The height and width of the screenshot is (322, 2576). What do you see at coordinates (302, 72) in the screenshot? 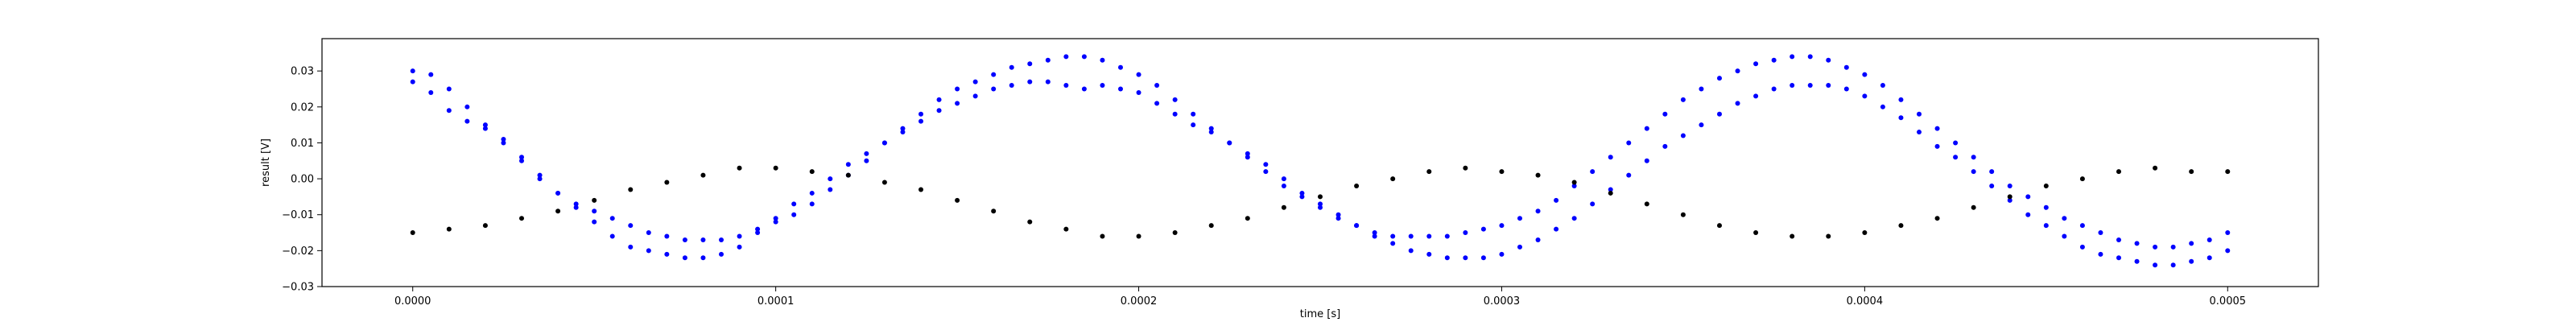
I see `y-tick-label: 0.03` at bounding box center [302, 72].